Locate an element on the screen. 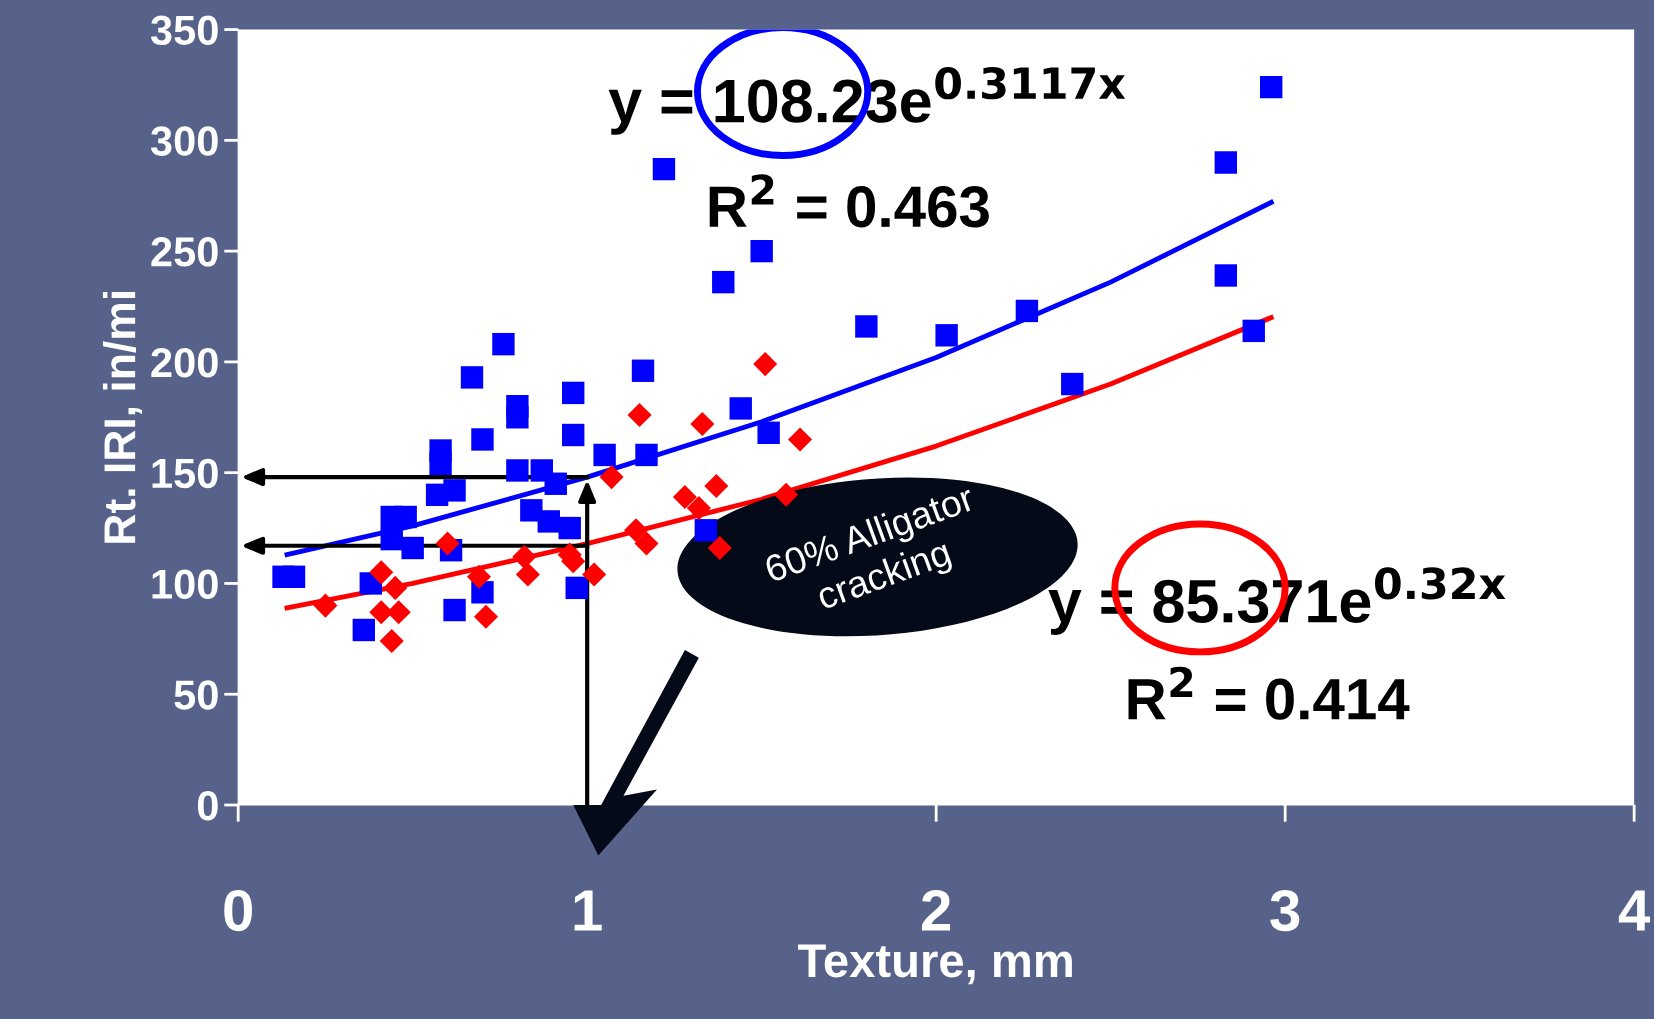 This screenshot has height=1019, width=1654. y-tick-label: 100 is located at coordinates (185, 584).